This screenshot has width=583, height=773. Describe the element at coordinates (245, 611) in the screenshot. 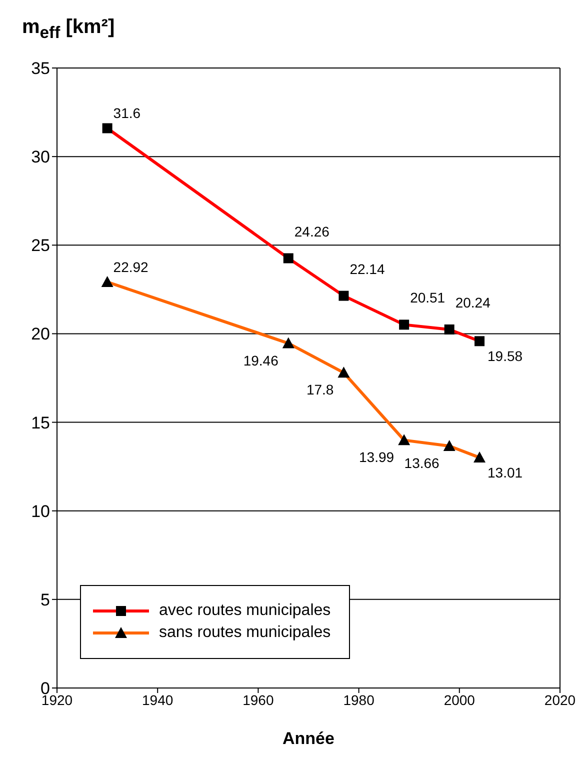

I see `legend-label: avec routes municipales` at that location.